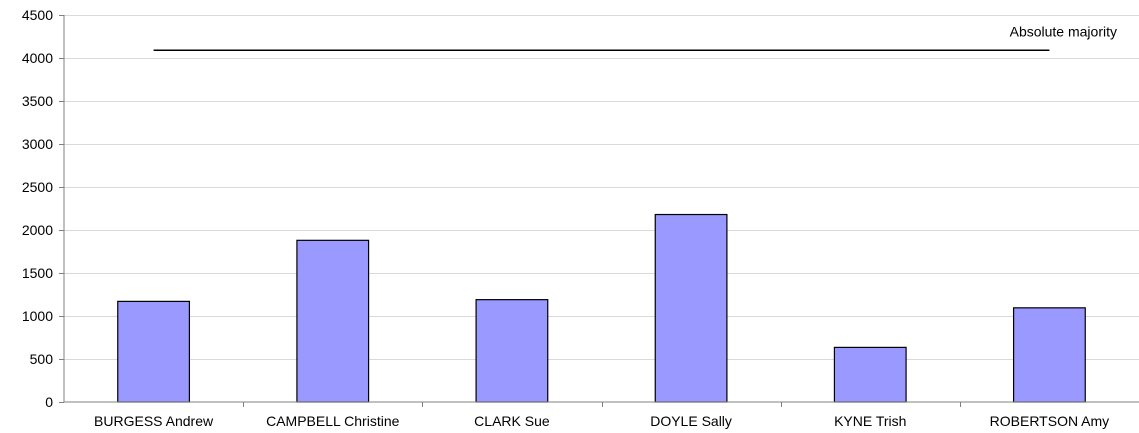 Image resolution: width=1139 pixels, height=433 pixels. I want to click on reference-line-group: Absolute majority, so click(635, 37).